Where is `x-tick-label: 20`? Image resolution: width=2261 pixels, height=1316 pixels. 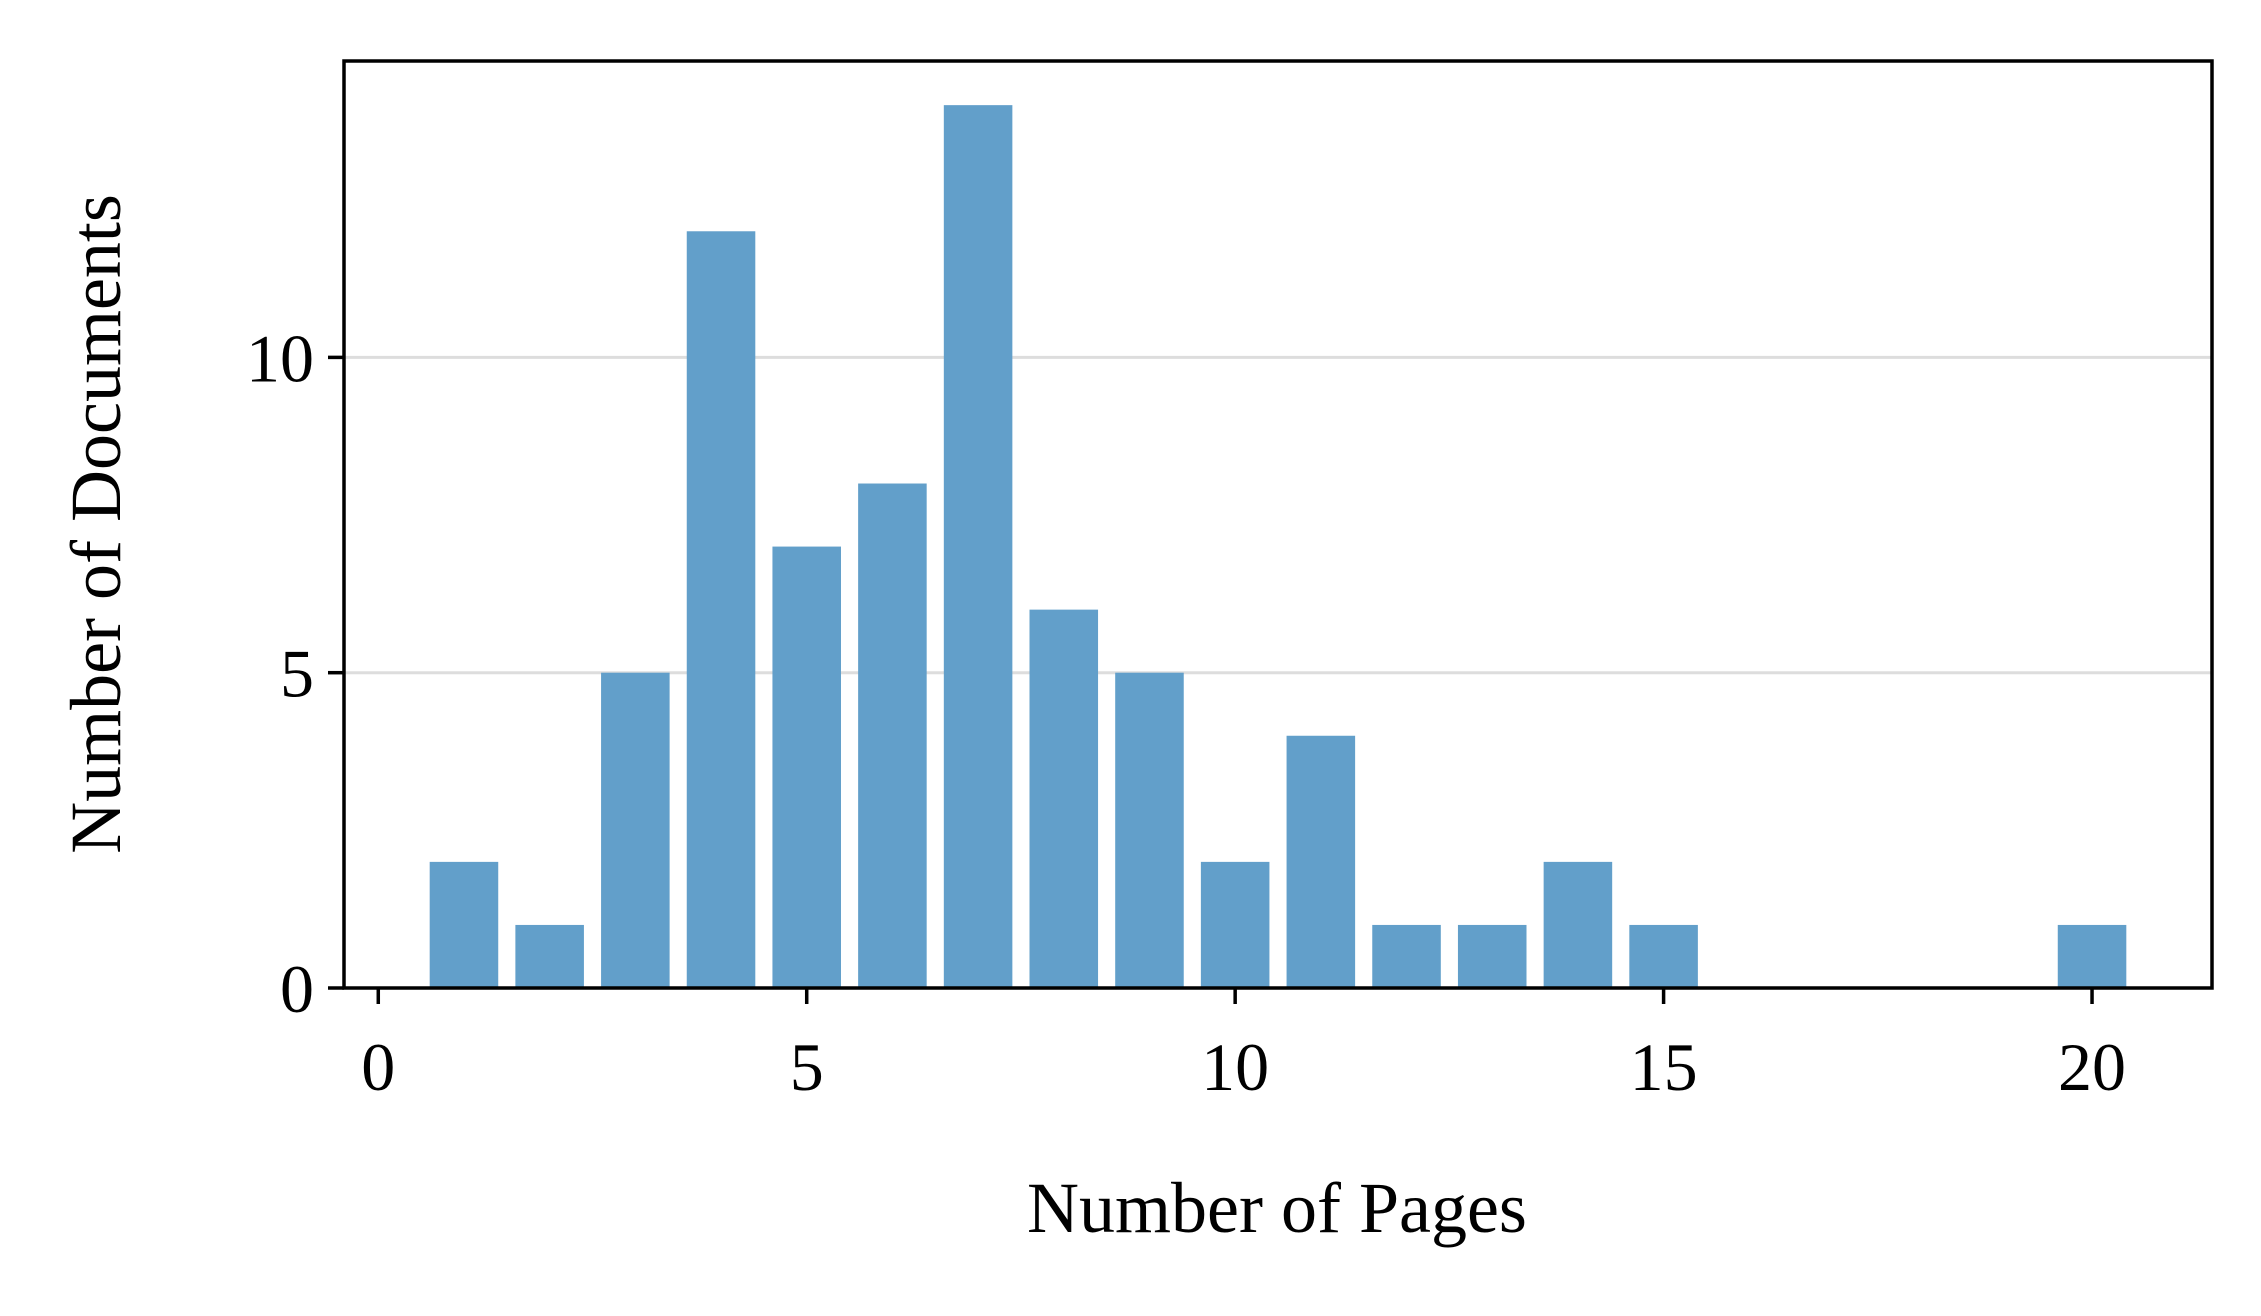
x-tick-label: 20 is located at coordinates (2092, 1067).